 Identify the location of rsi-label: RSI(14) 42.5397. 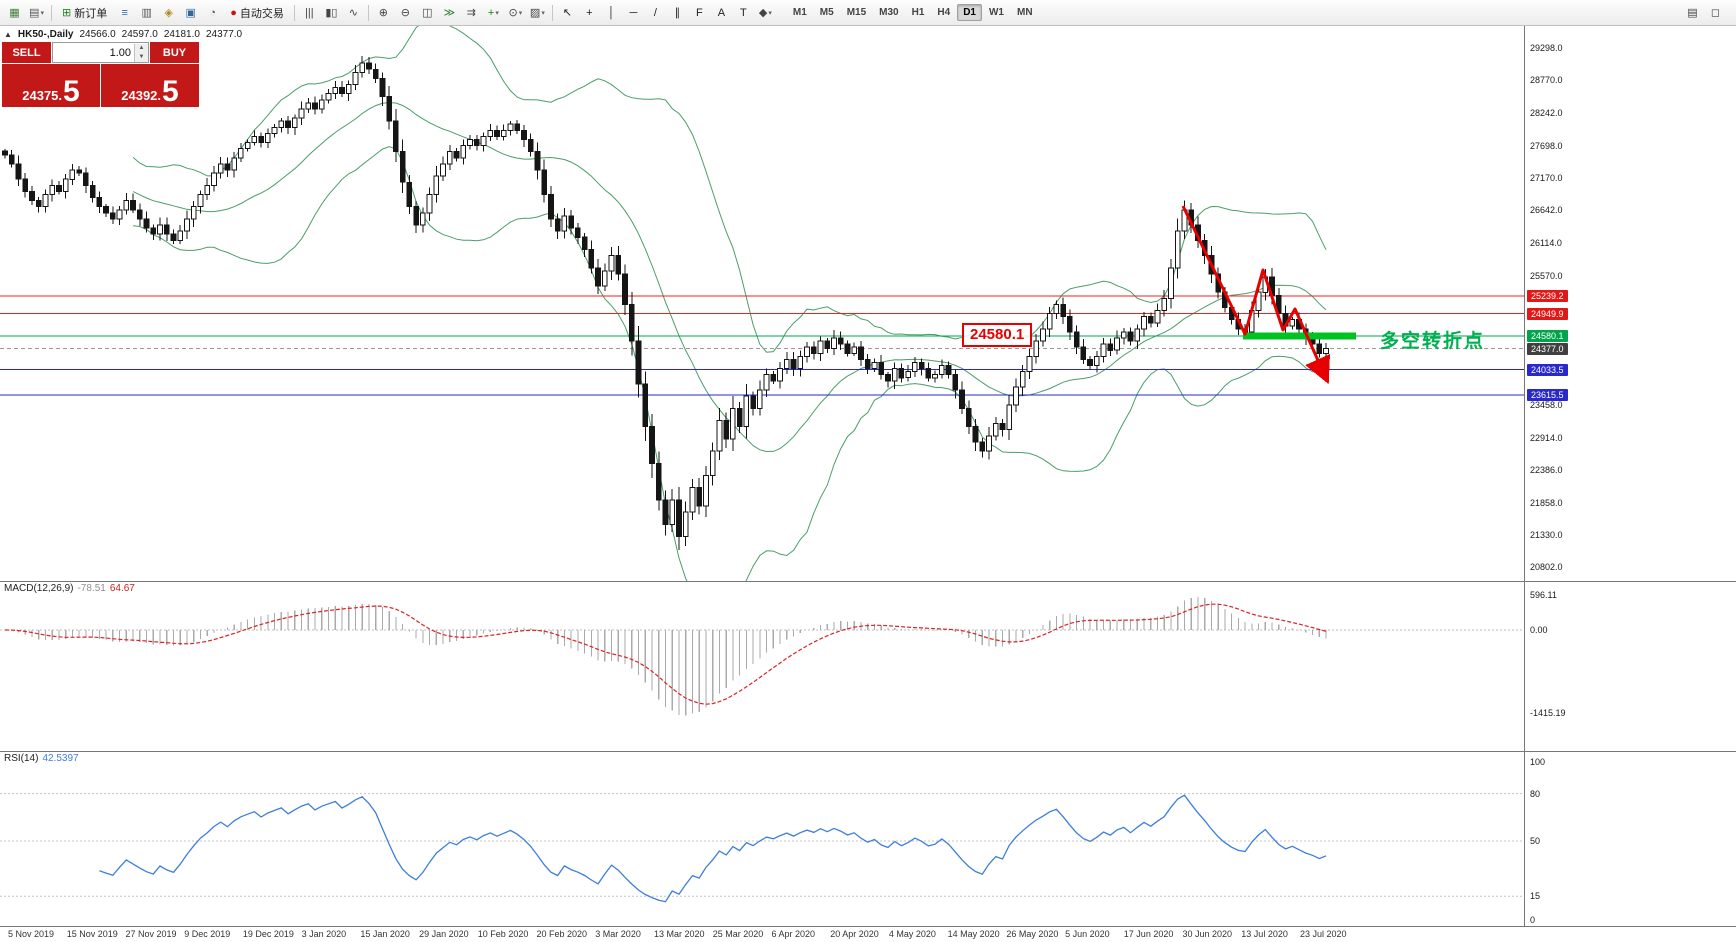
(41, 758).